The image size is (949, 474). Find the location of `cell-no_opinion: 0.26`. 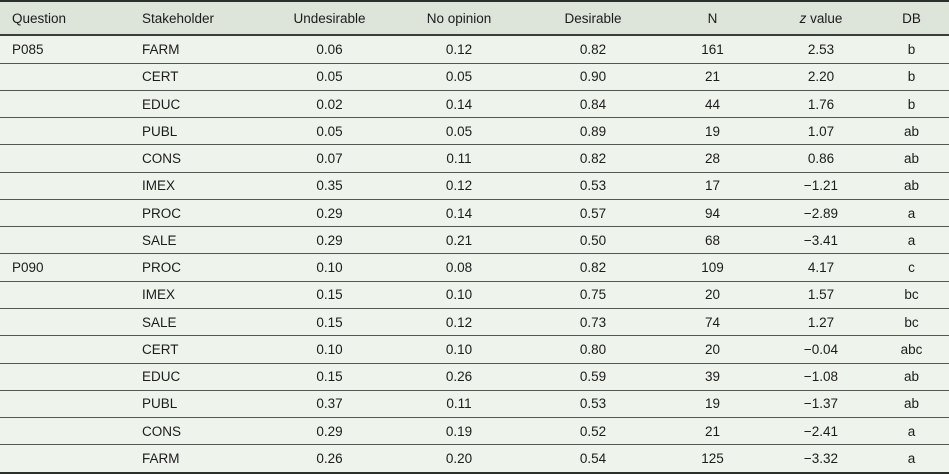

cell-no_opinion: 0.26 is located at coordinates (459, 376).